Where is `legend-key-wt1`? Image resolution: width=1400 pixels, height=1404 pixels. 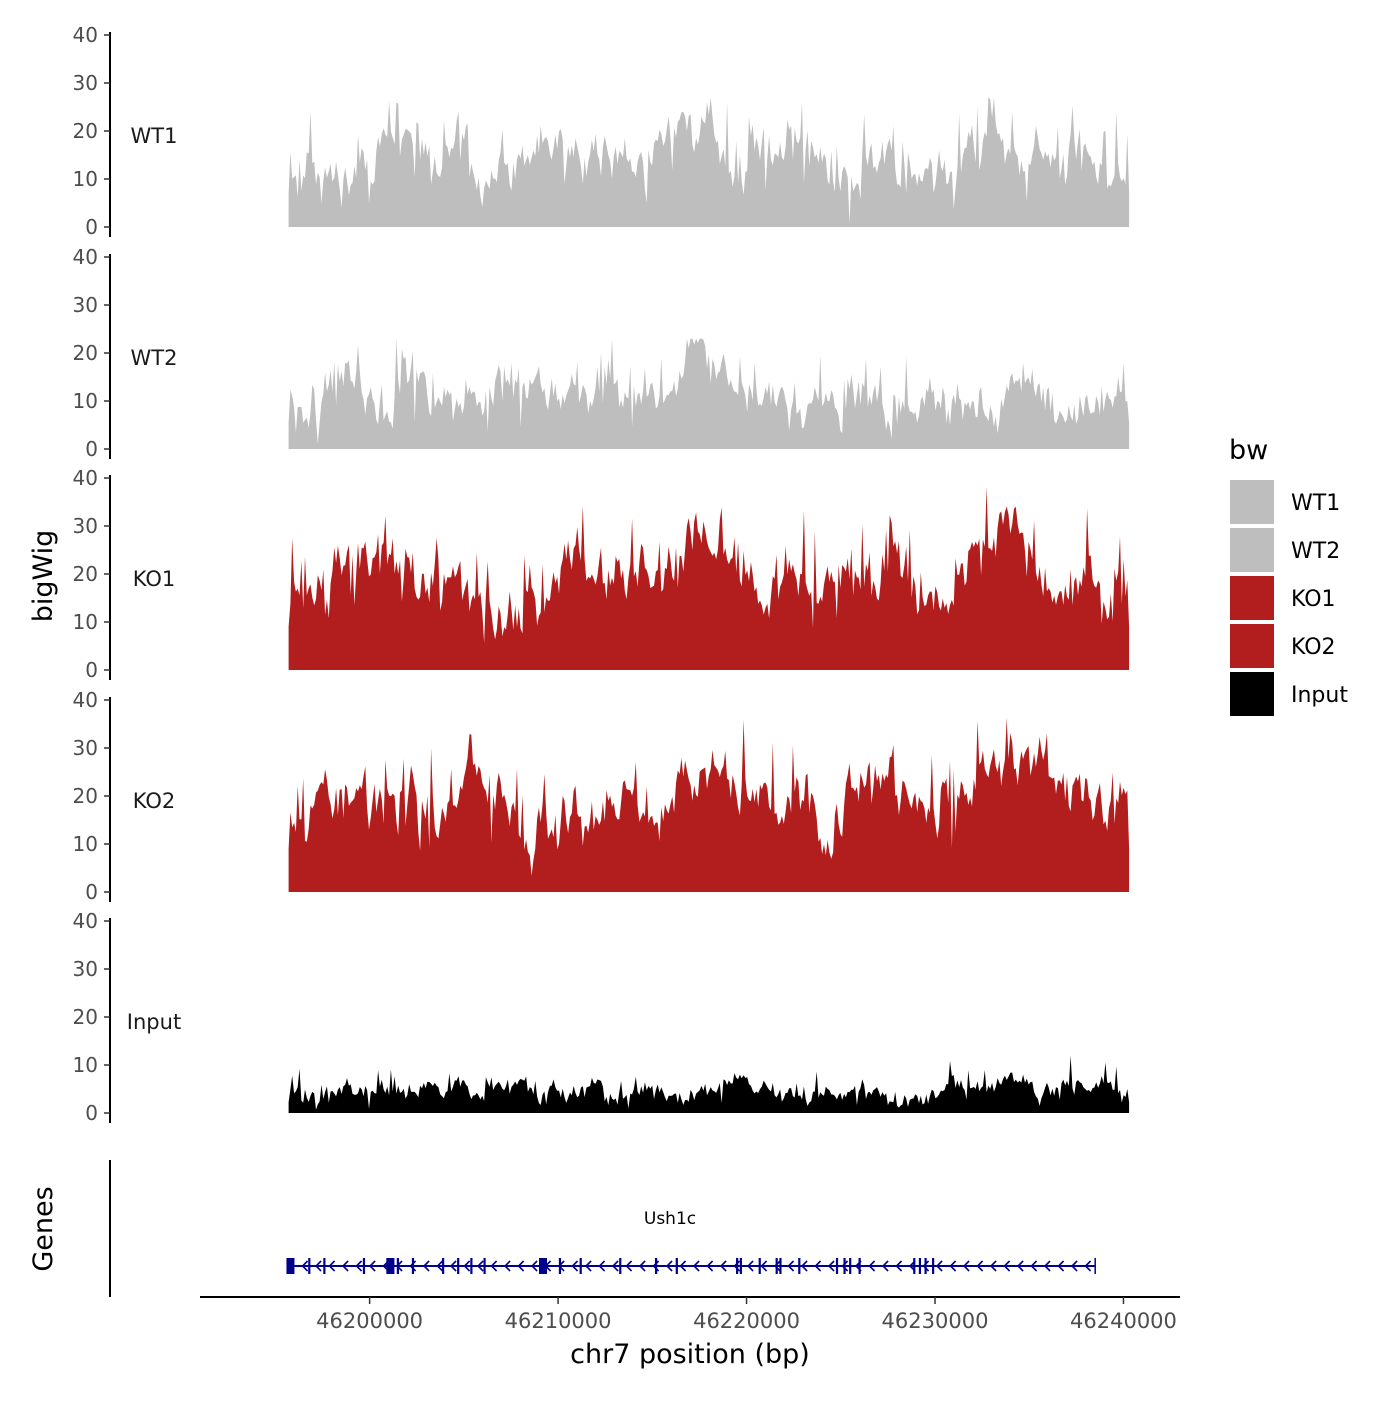
legend-key-wt1 is located at coordinates (1252, 502).